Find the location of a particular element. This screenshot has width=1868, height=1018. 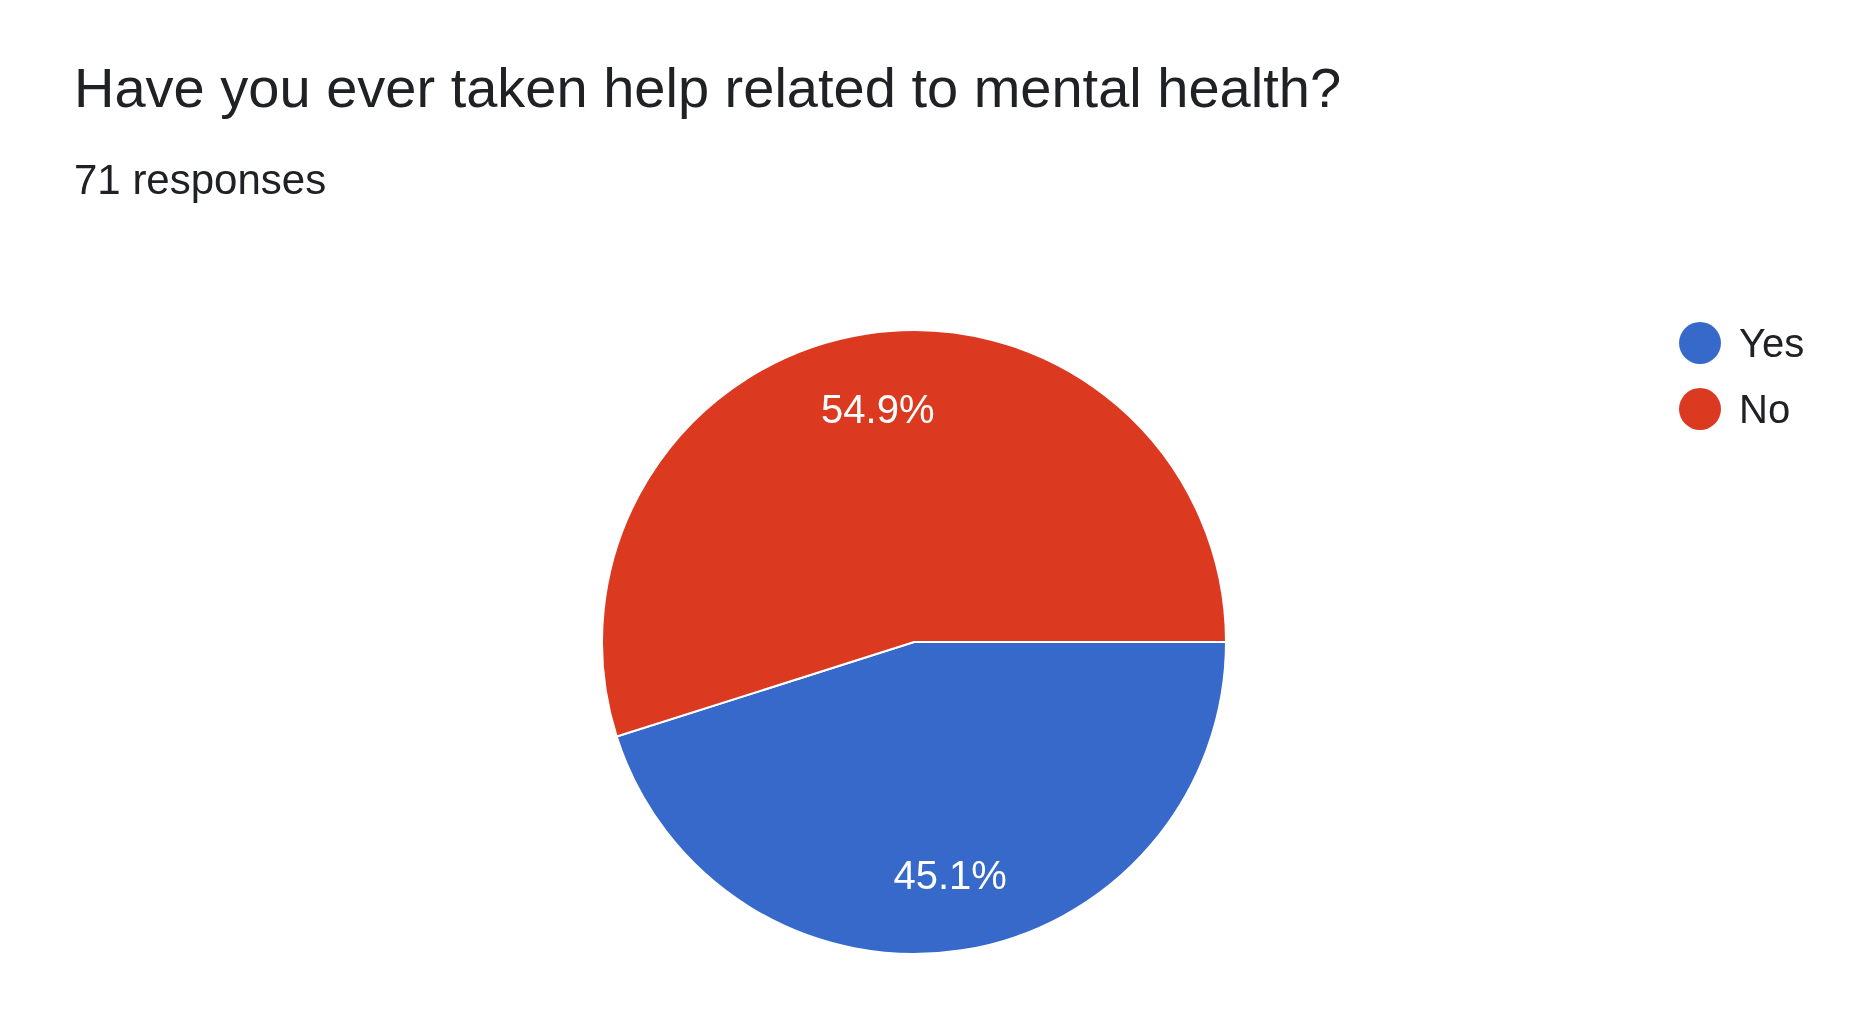

legend-label: No is located at coordinates (1765, 409).